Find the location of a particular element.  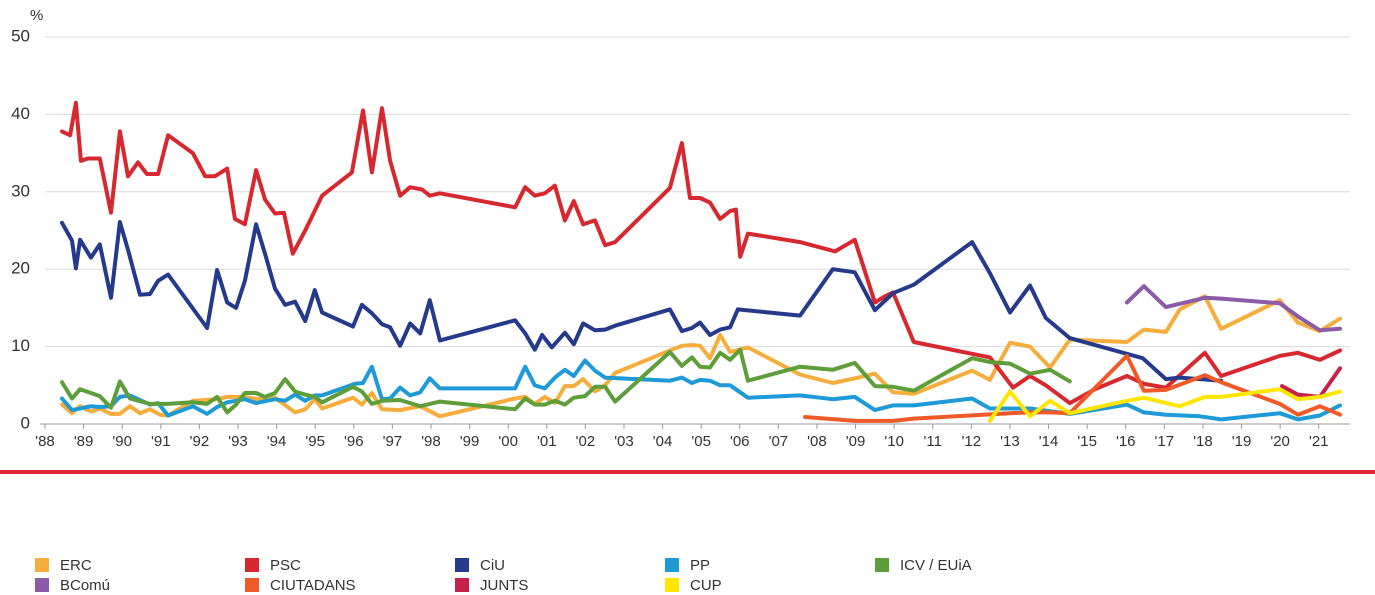

legend-label: ICV / EUiA is located at coordinates (936, 565).